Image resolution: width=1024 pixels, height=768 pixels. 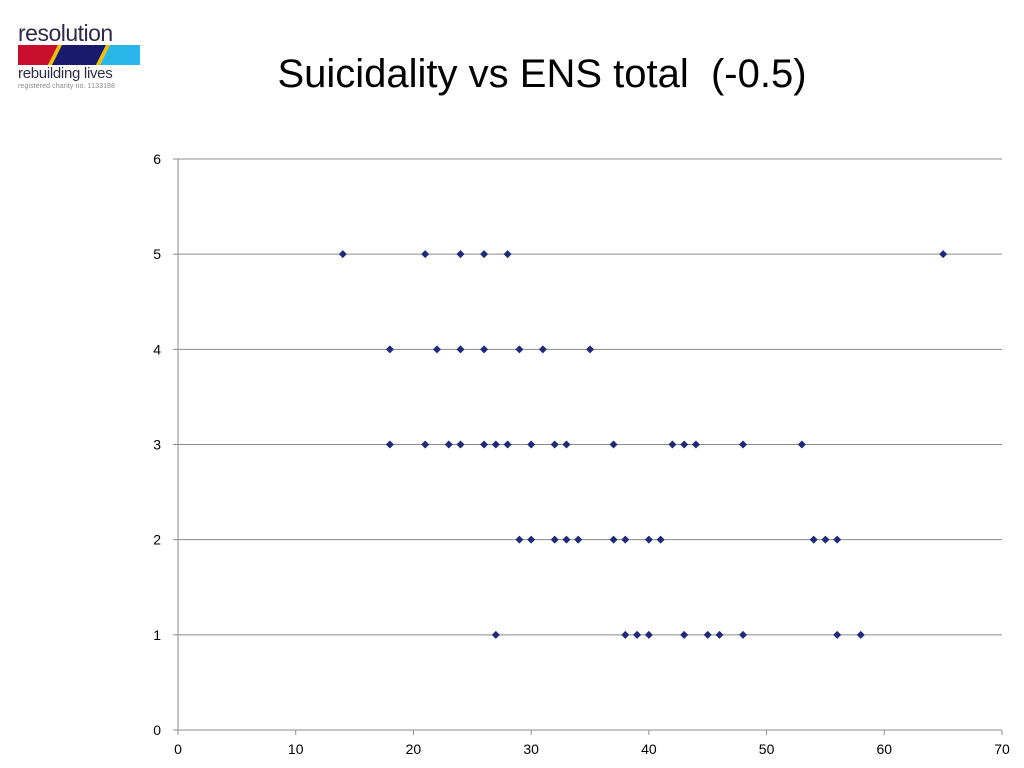 I want to click on logo-stripe-icon, so click(x=79, y=55).